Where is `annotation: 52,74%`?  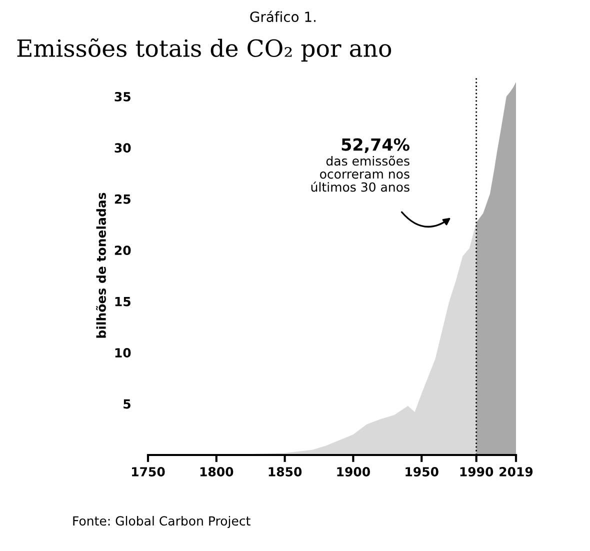 annotation: 52,74% is located at coordinates (376, 145).